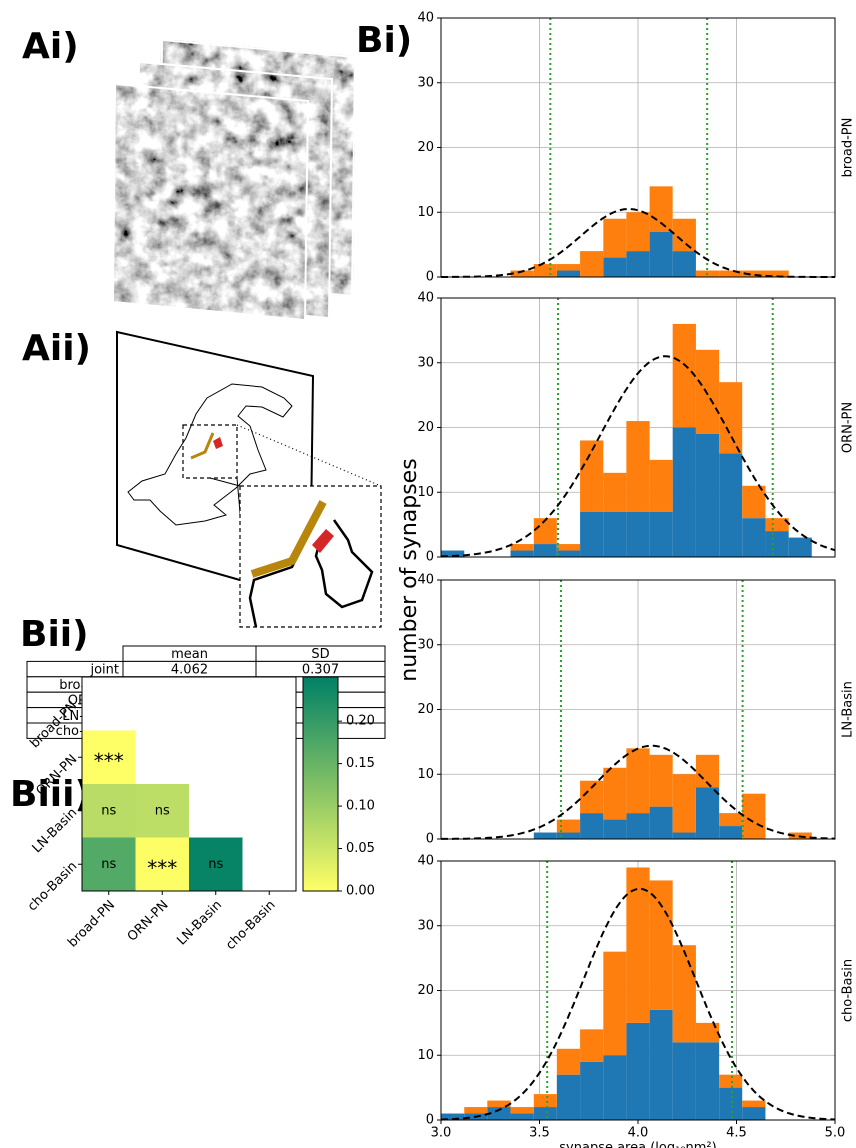 This screenshot has height=1148, width=856. What do you see at coordinates (848, 990) in the screenshot?
I see `panel-side-label: cho-Basin` at bounding box center [848, 990].